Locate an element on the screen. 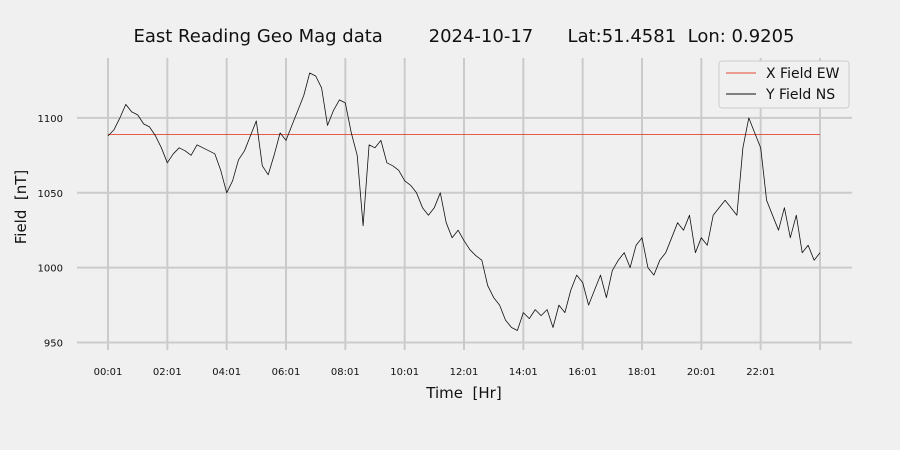 The height and width of the screenshot is (450, 900). x-tick-label: 04:01 is located at coordinates (226, 372).